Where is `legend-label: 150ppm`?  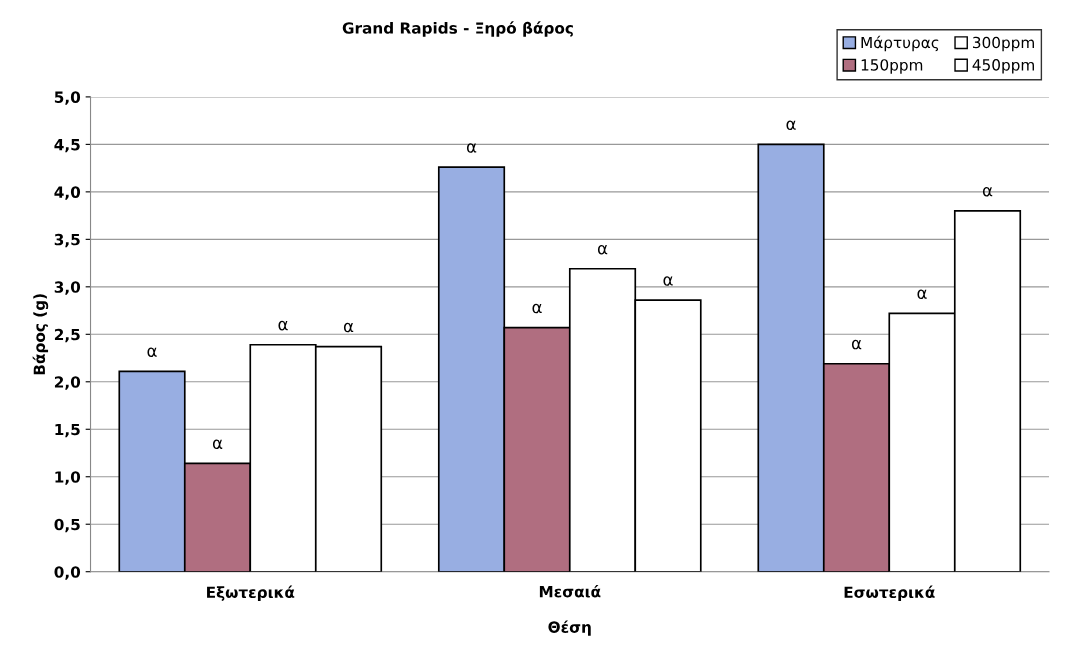
legend-label: 150ppm is located at coordinates (892, 66).